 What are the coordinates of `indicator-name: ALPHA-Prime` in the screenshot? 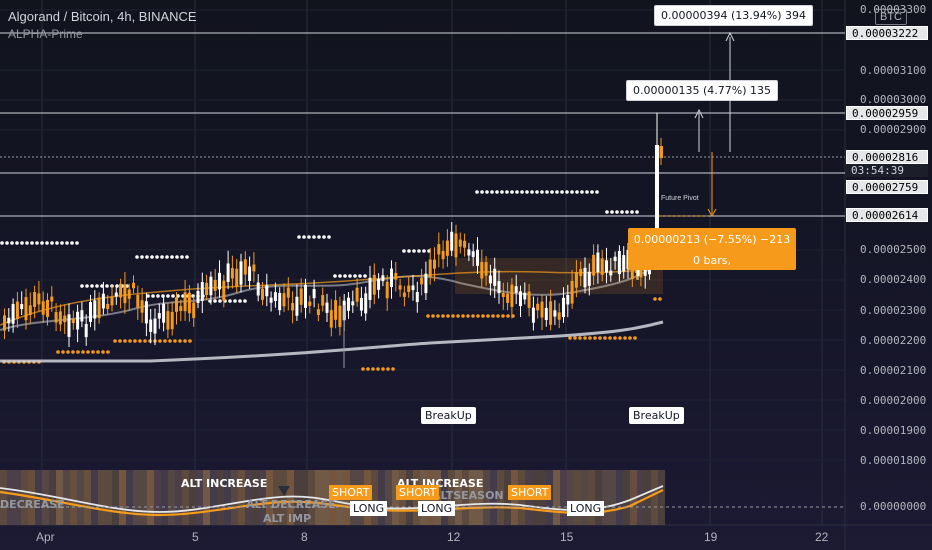 It's located at (45, 34).